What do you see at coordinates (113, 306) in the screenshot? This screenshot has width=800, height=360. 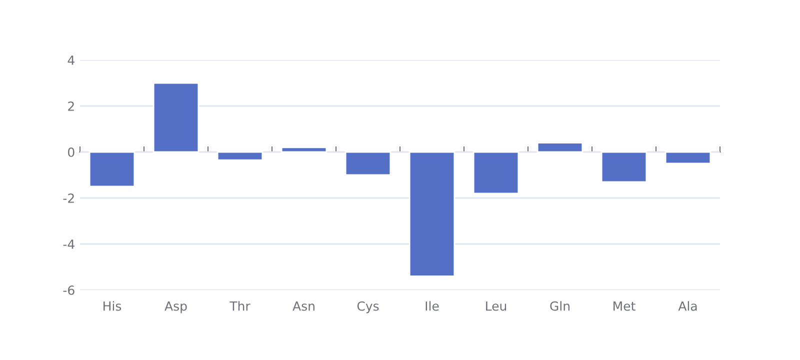 I see `x-tick-label: His` at bounding box center [113, 306].